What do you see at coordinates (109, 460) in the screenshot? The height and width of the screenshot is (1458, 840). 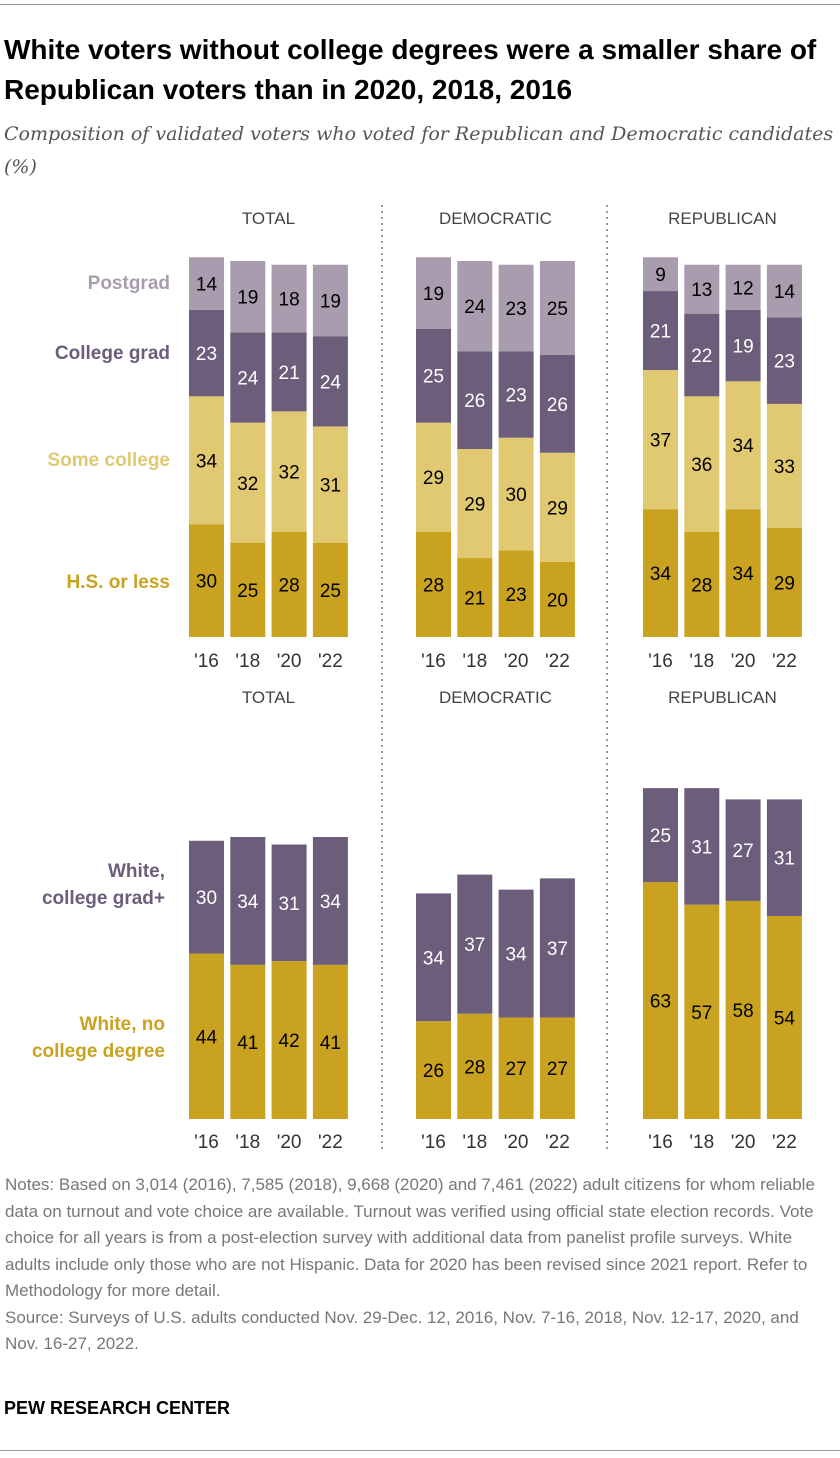 I see `legend-label: Some college` at bounding box center [109, 460].